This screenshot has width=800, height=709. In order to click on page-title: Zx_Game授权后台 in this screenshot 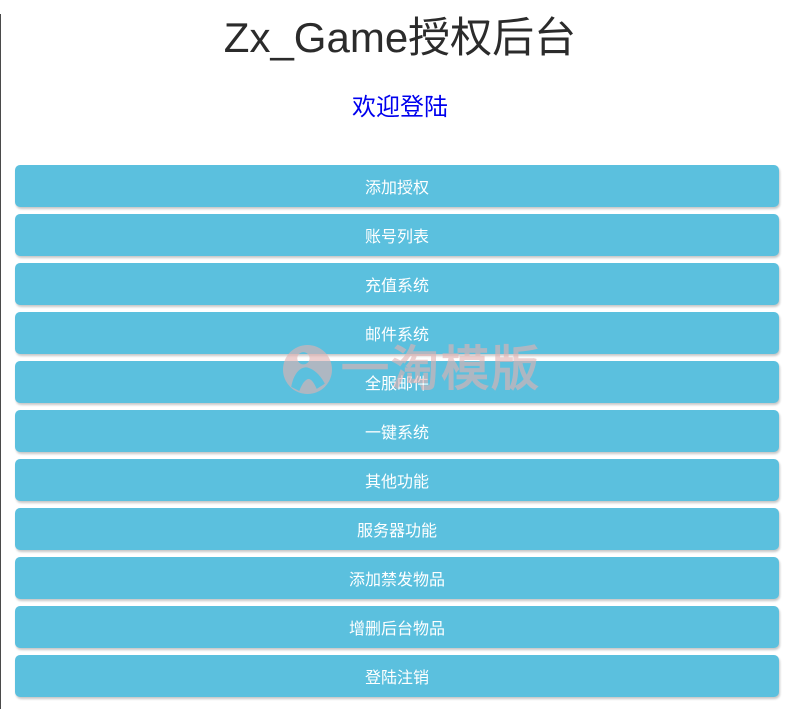, I will do `click(400, 37)`.